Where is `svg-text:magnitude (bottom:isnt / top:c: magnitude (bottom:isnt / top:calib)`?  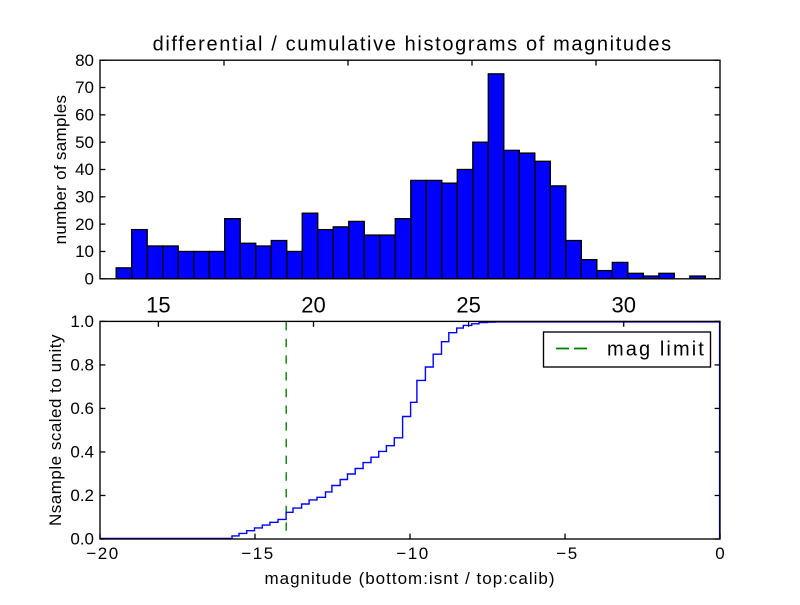 svg-text:magnitude (bottom:isnt / top:c: magnitude (bottom:isnt / top:calib) is located at coordinates (409, 578).